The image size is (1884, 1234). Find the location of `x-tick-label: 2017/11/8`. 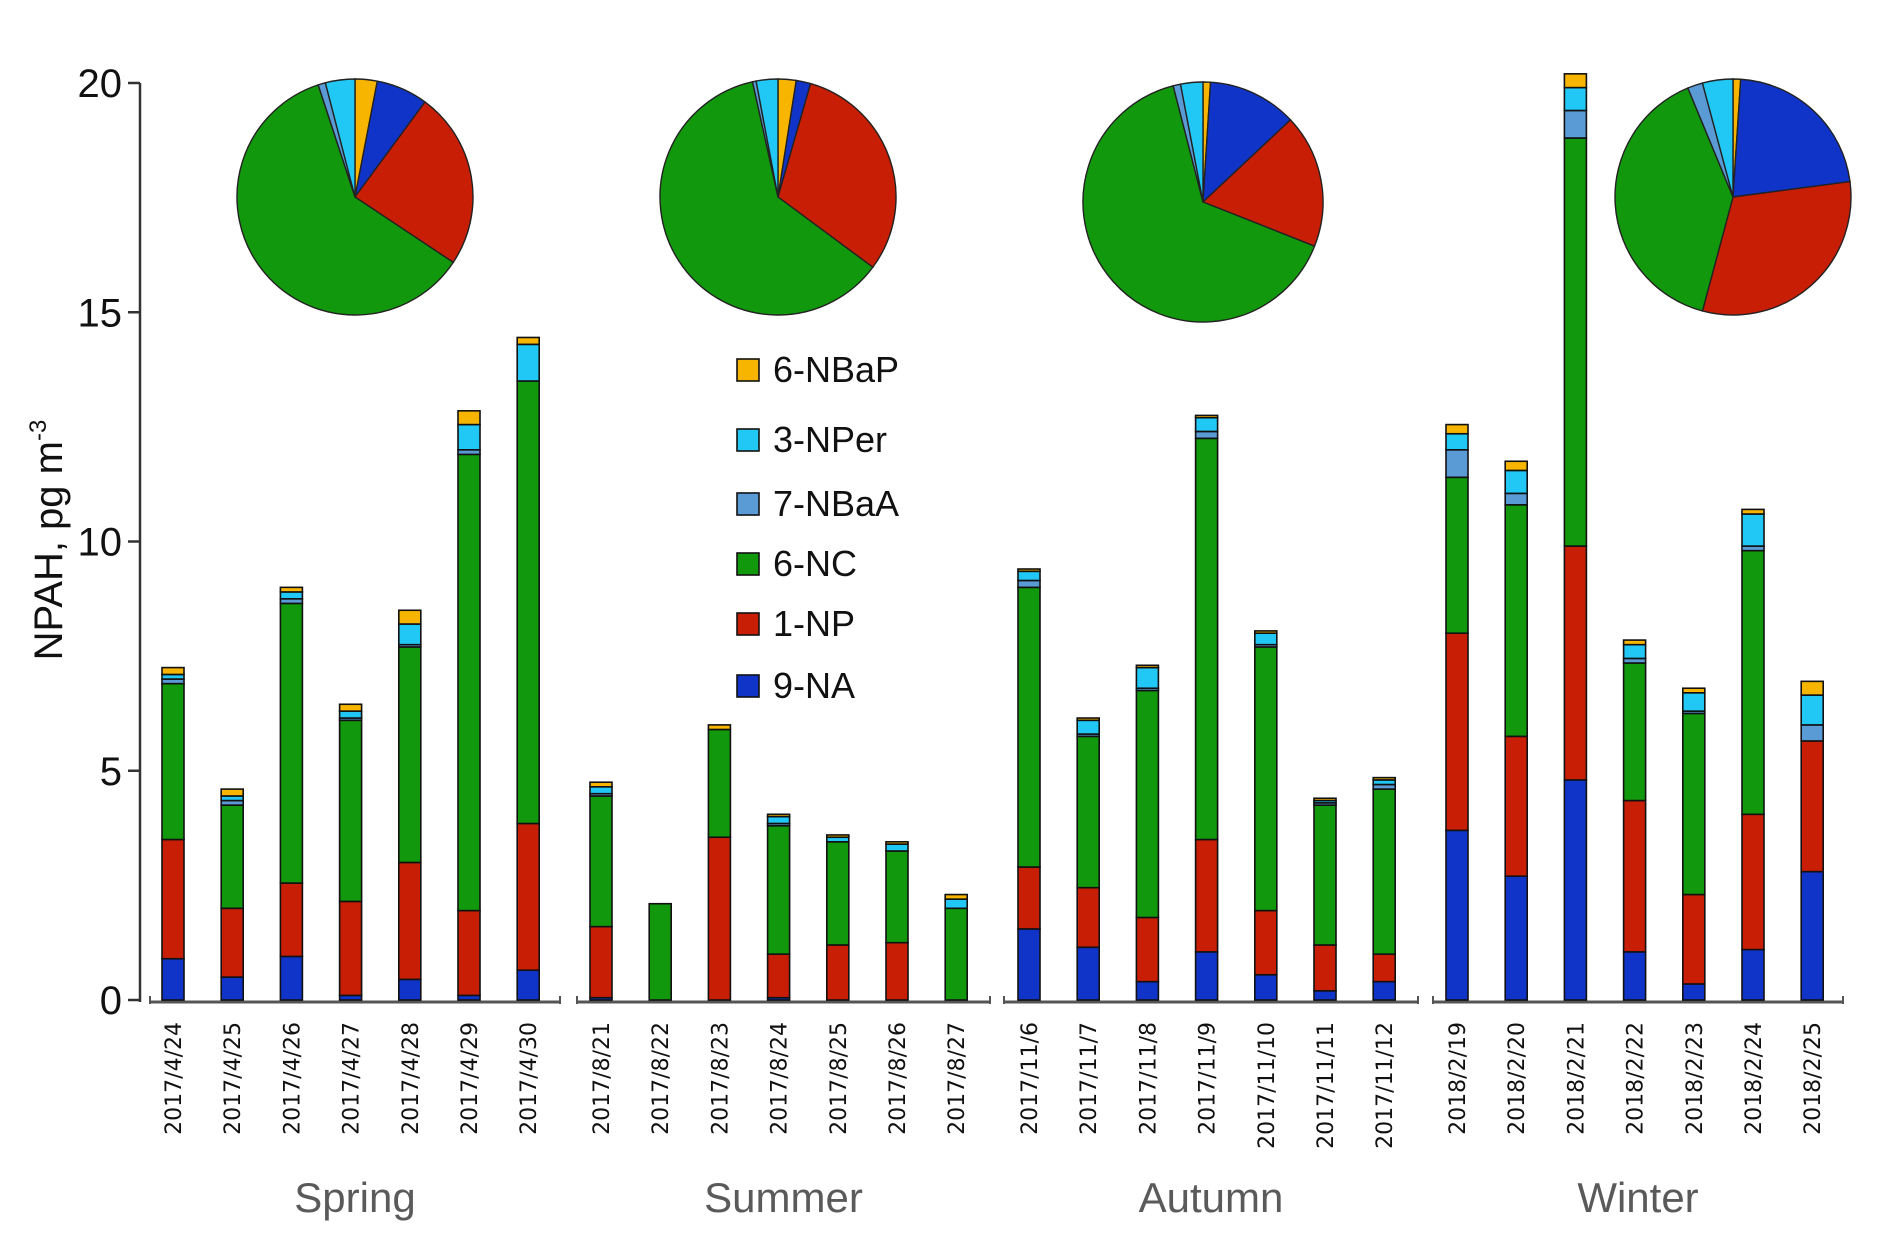

x-tick-label: 2017/11/8 is located at coordinates (1148, 1078).